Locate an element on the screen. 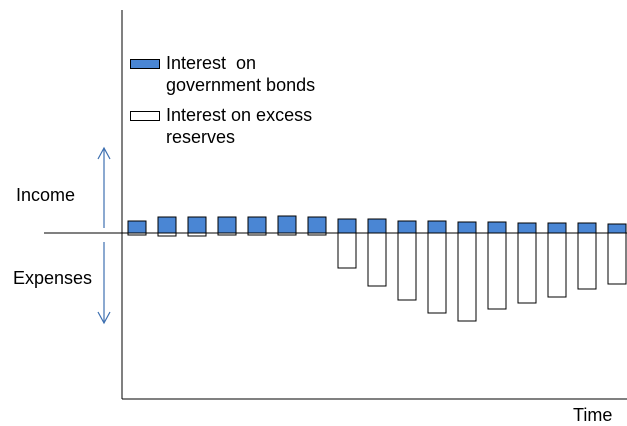  legend-swatch-reserves is located at coordinates (145, 116).